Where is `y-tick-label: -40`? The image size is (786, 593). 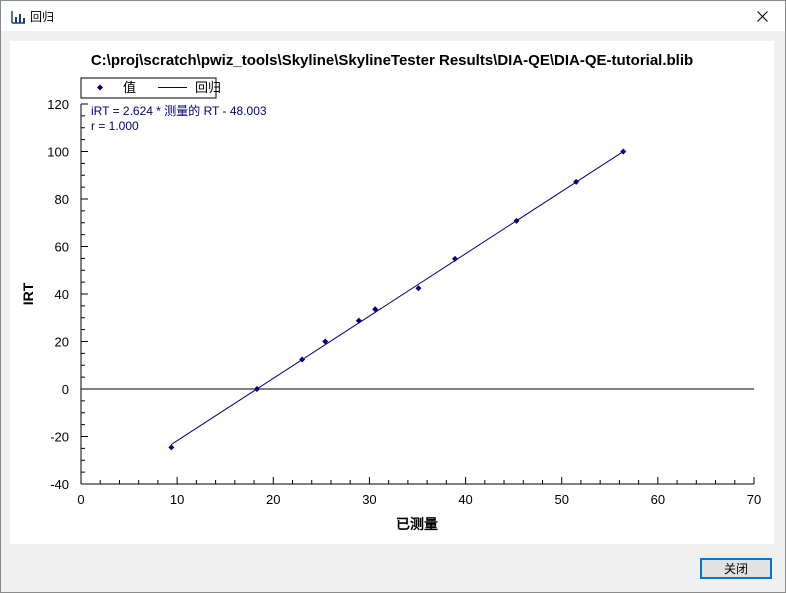
y-tick-label: -40 is located at coordinates (59, 484).